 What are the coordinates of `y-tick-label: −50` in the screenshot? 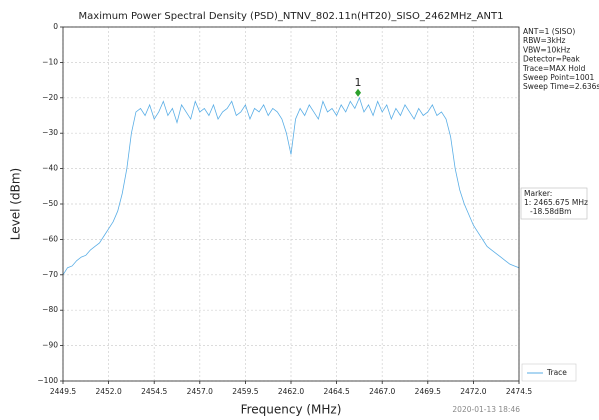 It's located at (50, 203).